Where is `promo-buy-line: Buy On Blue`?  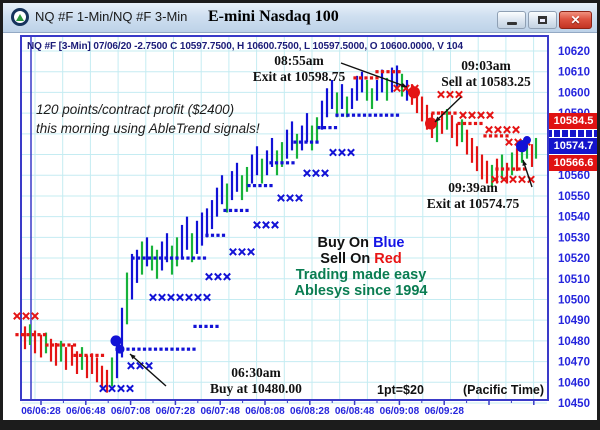
promo-buy-line: Buy On Blue is located at coordinates (361, 243).